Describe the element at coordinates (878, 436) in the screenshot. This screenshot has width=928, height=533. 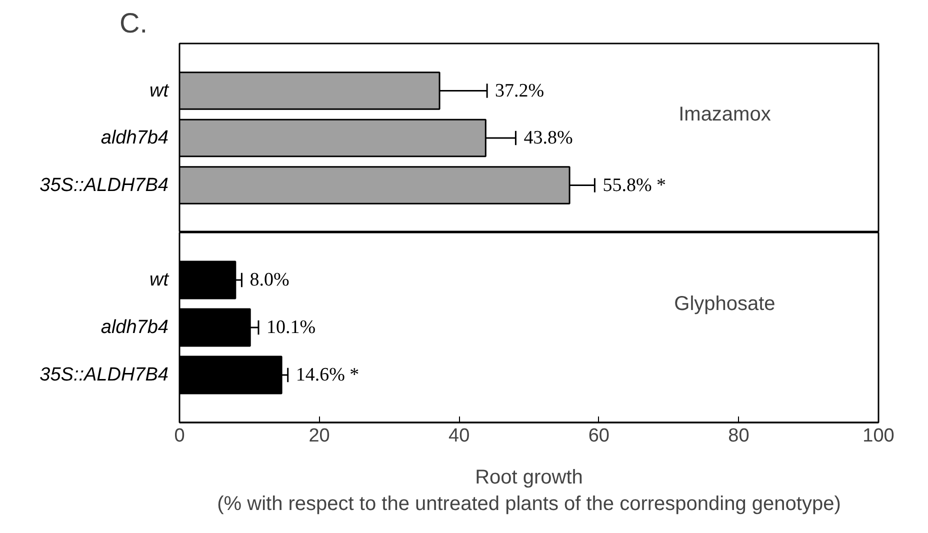
I see `x-tick-label: 100` at that location.